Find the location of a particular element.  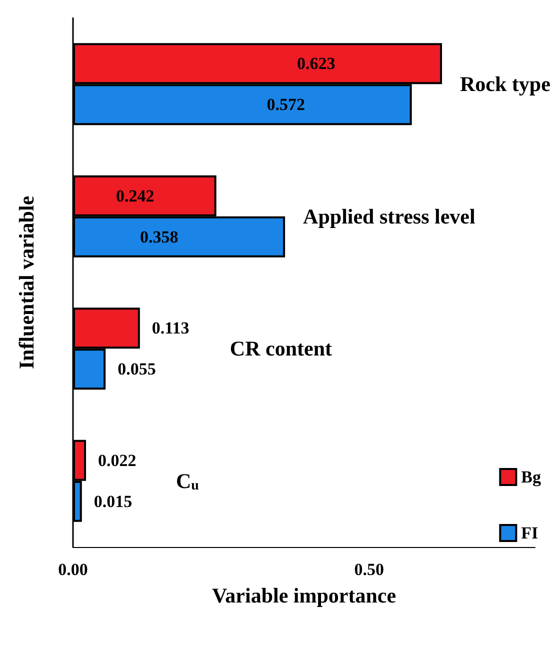

x-tick-label: 0.50 is located at coordinates (369, 569).